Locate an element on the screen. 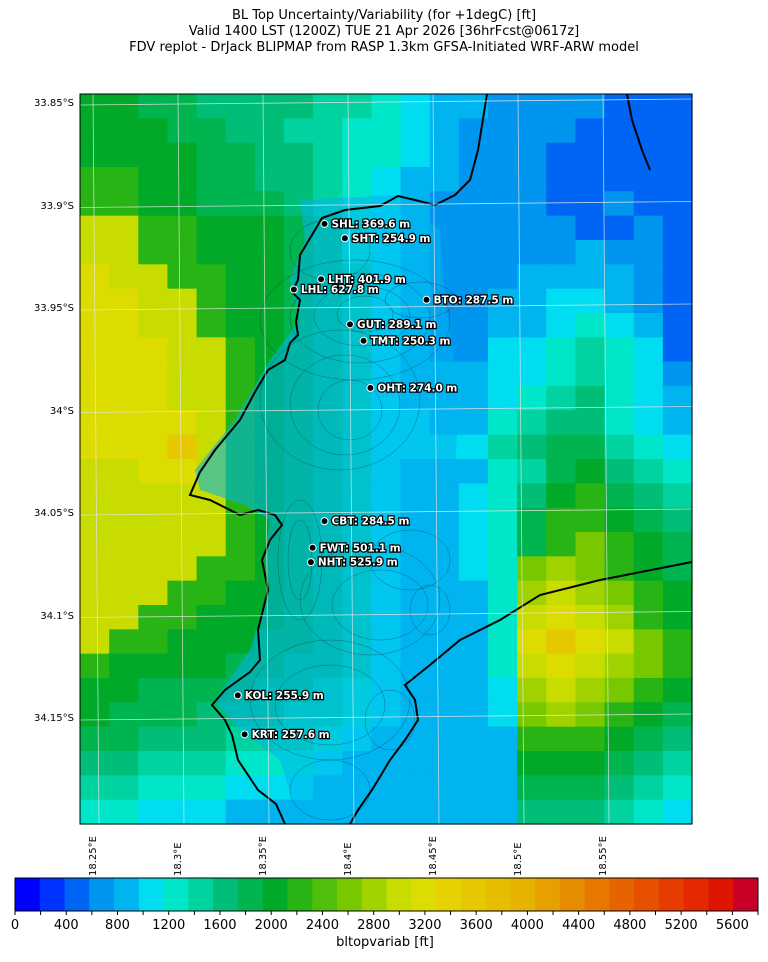 The width and height of the screenshot is (768, 962). latitude-label: 34°S is located at coordinates (61, 411).